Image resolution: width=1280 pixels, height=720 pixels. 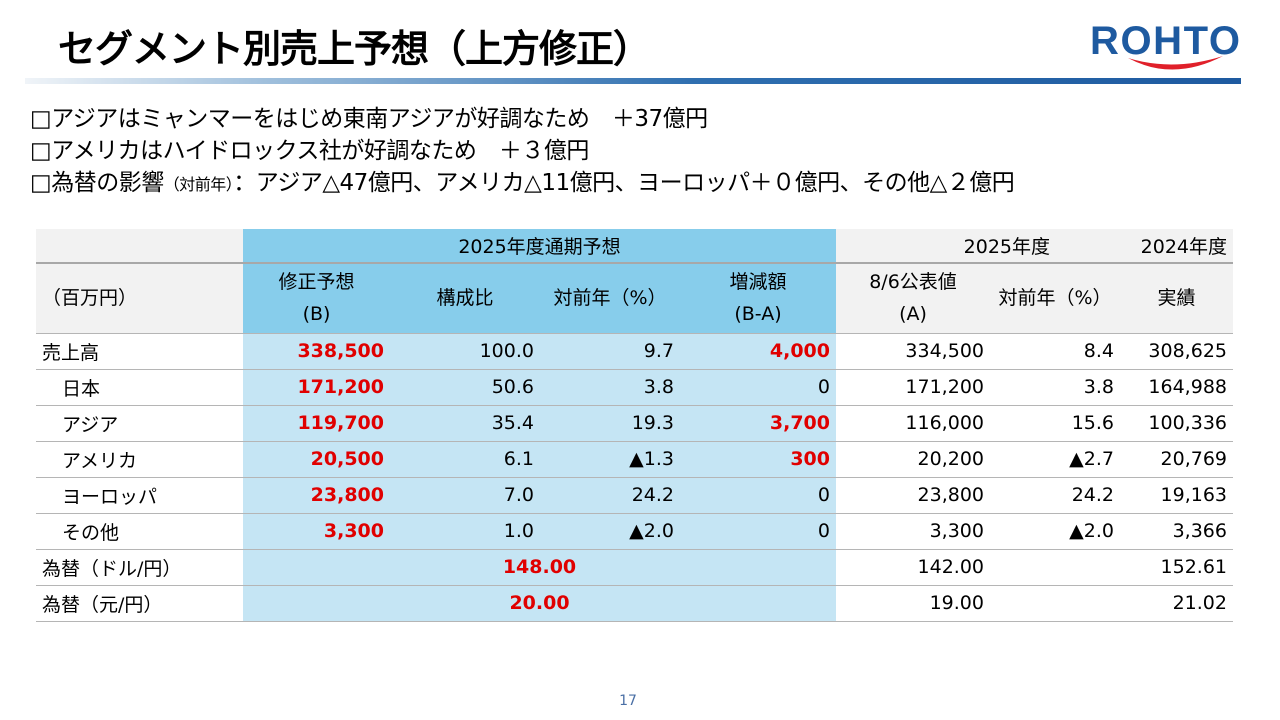 What do you see at coordinates (465, 495) in the screenshot?
I see `ratio-value: 7.0` at bounding box center [465, 495].